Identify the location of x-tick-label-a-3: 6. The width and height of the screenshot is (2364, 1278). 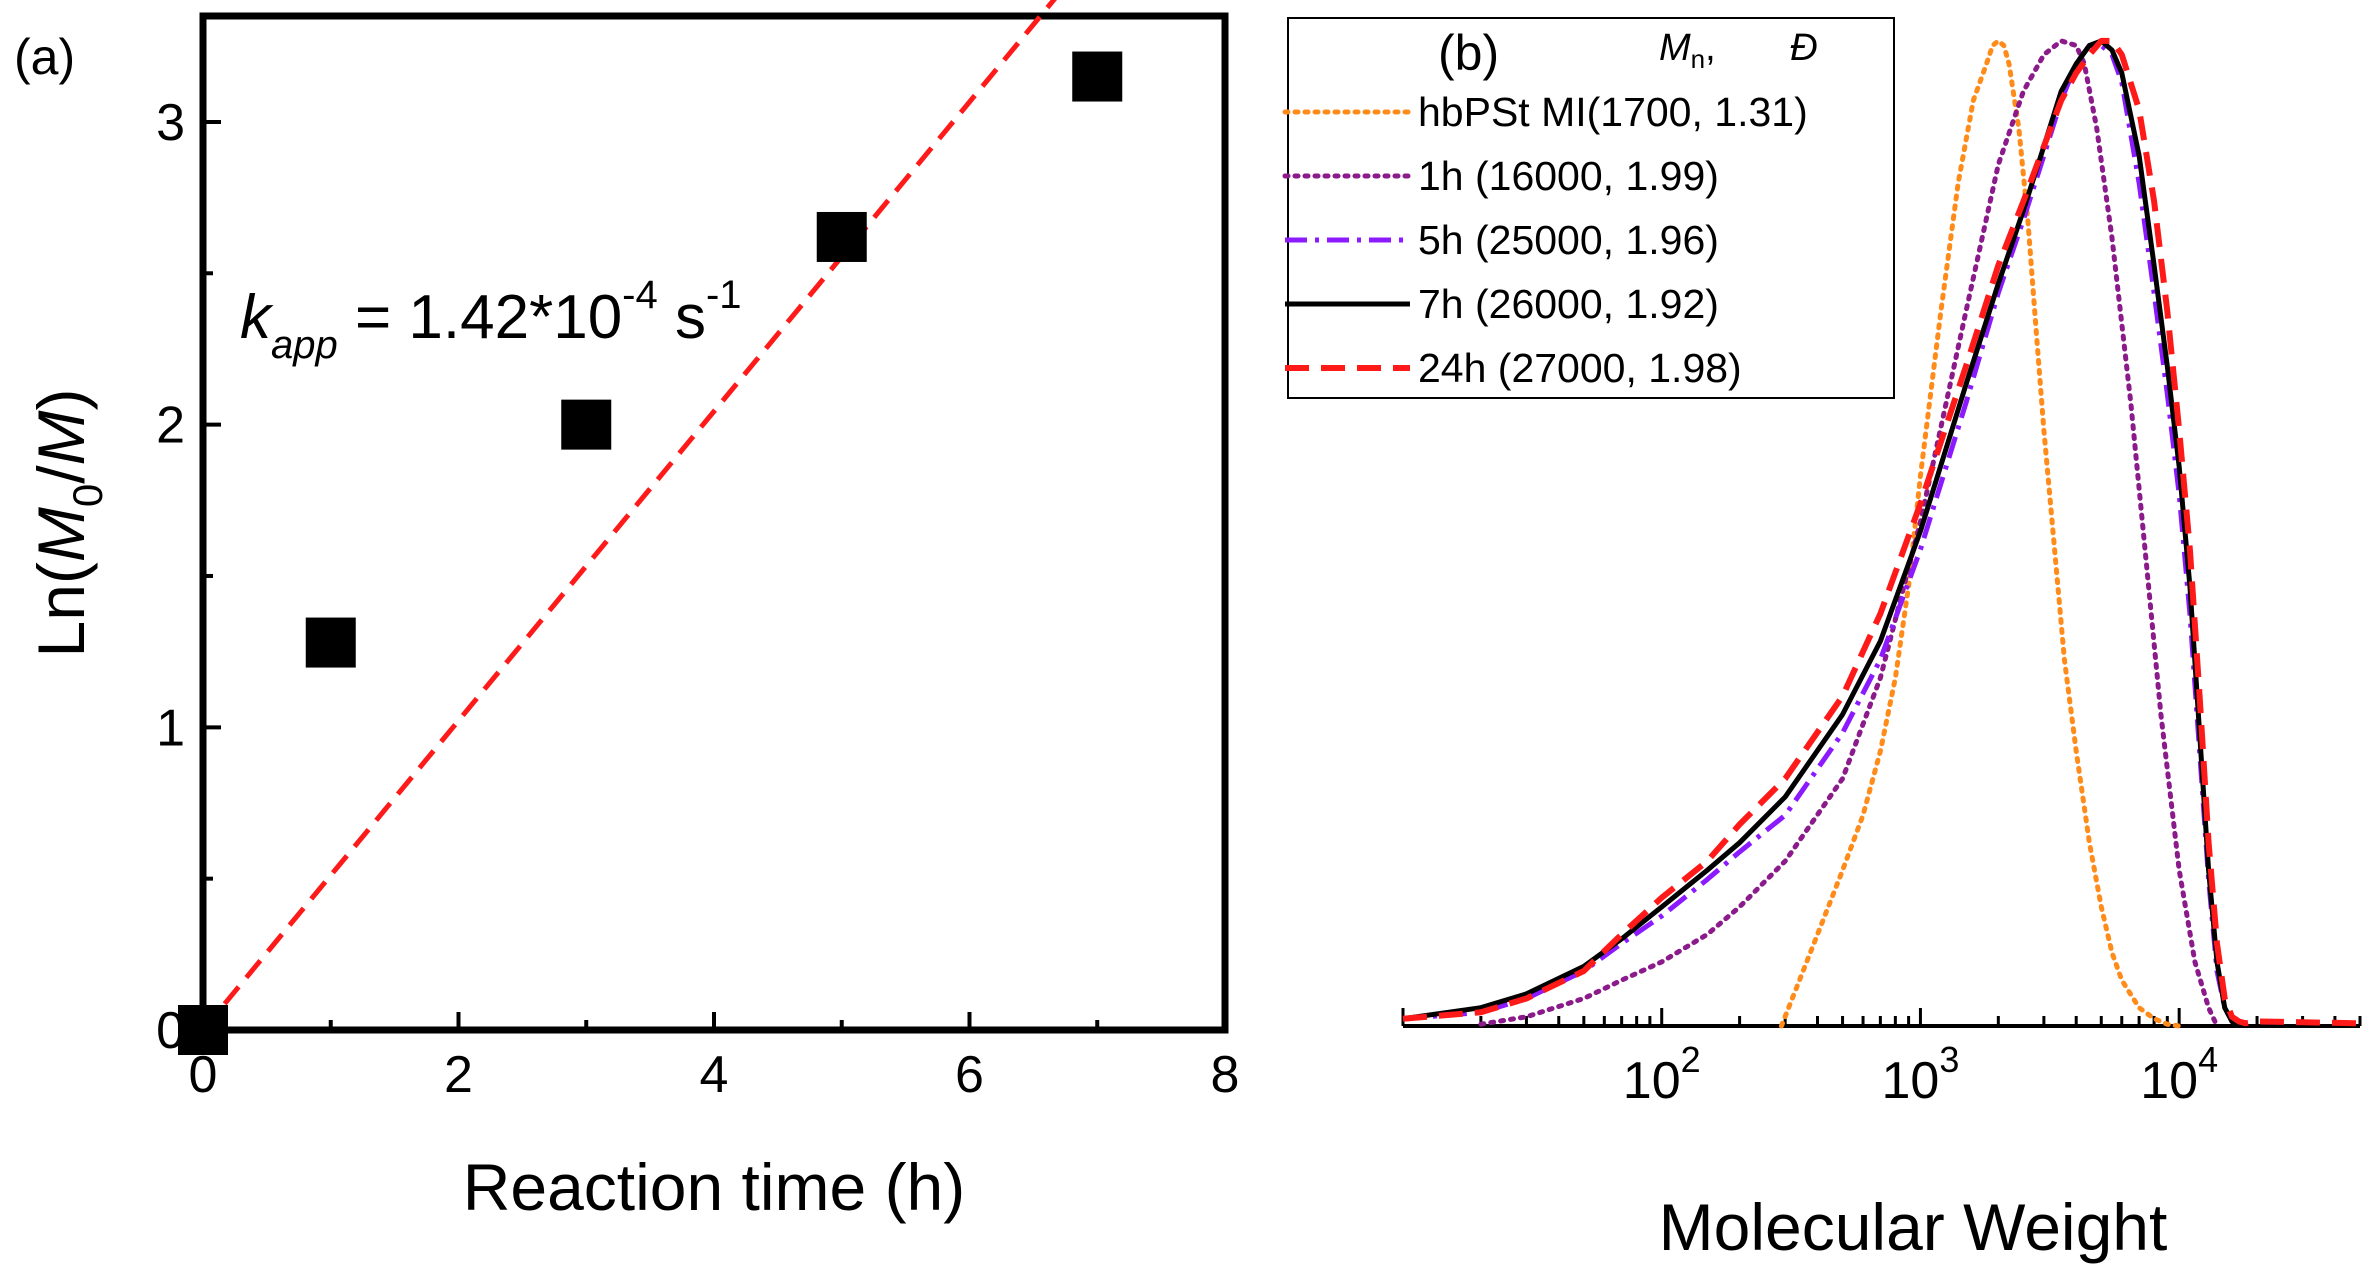
(969, 1075).